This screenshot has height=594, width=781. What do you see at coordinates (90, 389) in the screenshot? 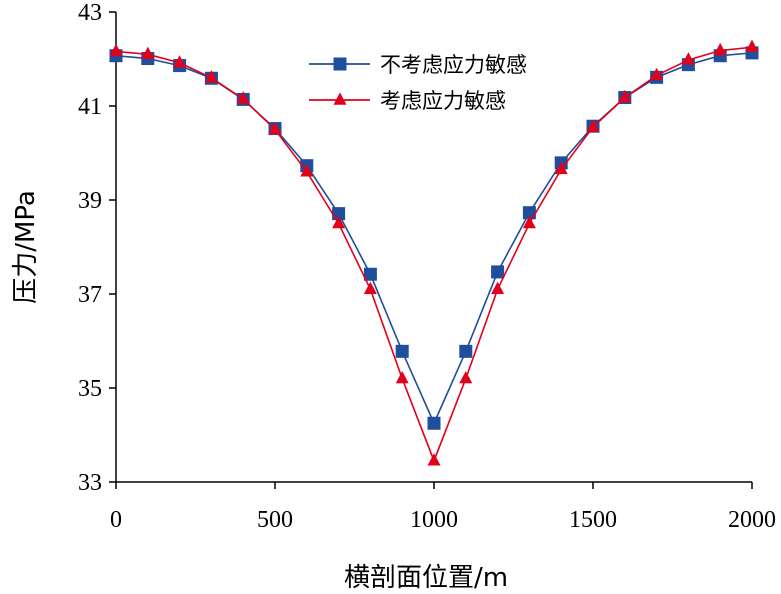
I see `y-tick-label: 35` at bounding box center [90, 389].